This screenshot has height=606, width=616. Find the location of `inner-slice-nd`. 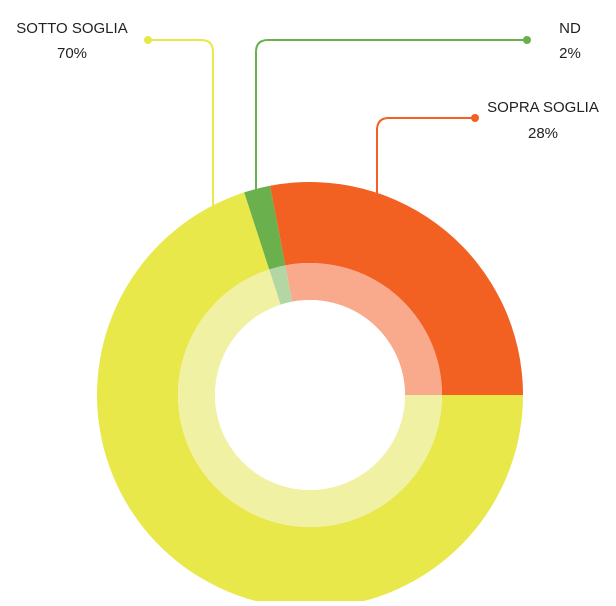

inner-slice-nd is located at coordinates (281, 285).